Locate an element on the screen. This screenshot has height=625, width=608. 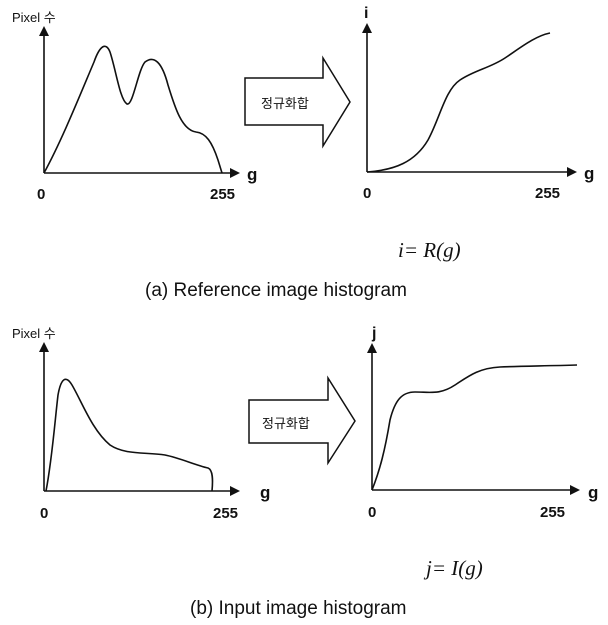
caption: (b) Input image histogram is located at coordinates (298, 608).